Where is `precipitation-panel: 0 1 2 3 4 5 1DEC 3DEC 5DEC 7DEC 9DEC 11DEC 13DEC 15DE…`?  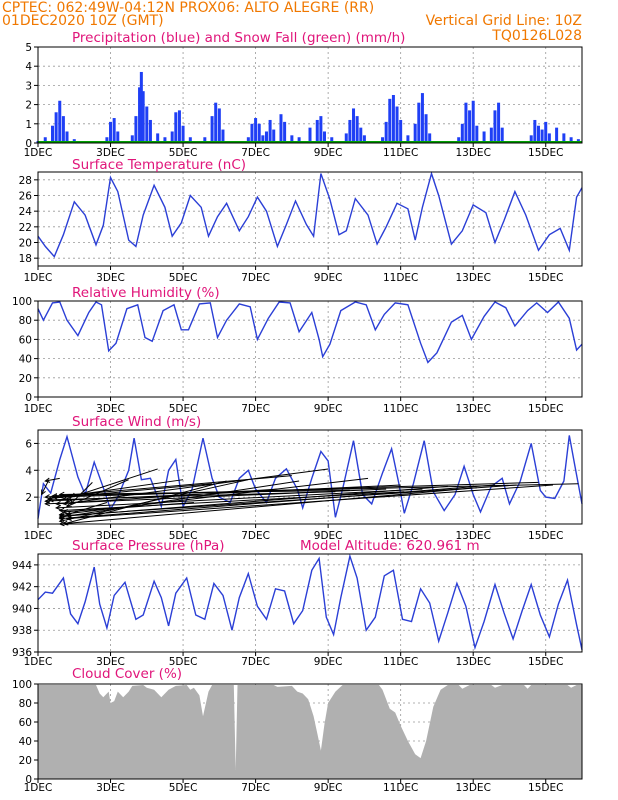 precipitation-panel: 0 1 2 3 4 5 1DEC 3DEC 5DEC 7DEC 9DEC 11DEC 13DEC 15DE… is located at coordinates (303, 94).